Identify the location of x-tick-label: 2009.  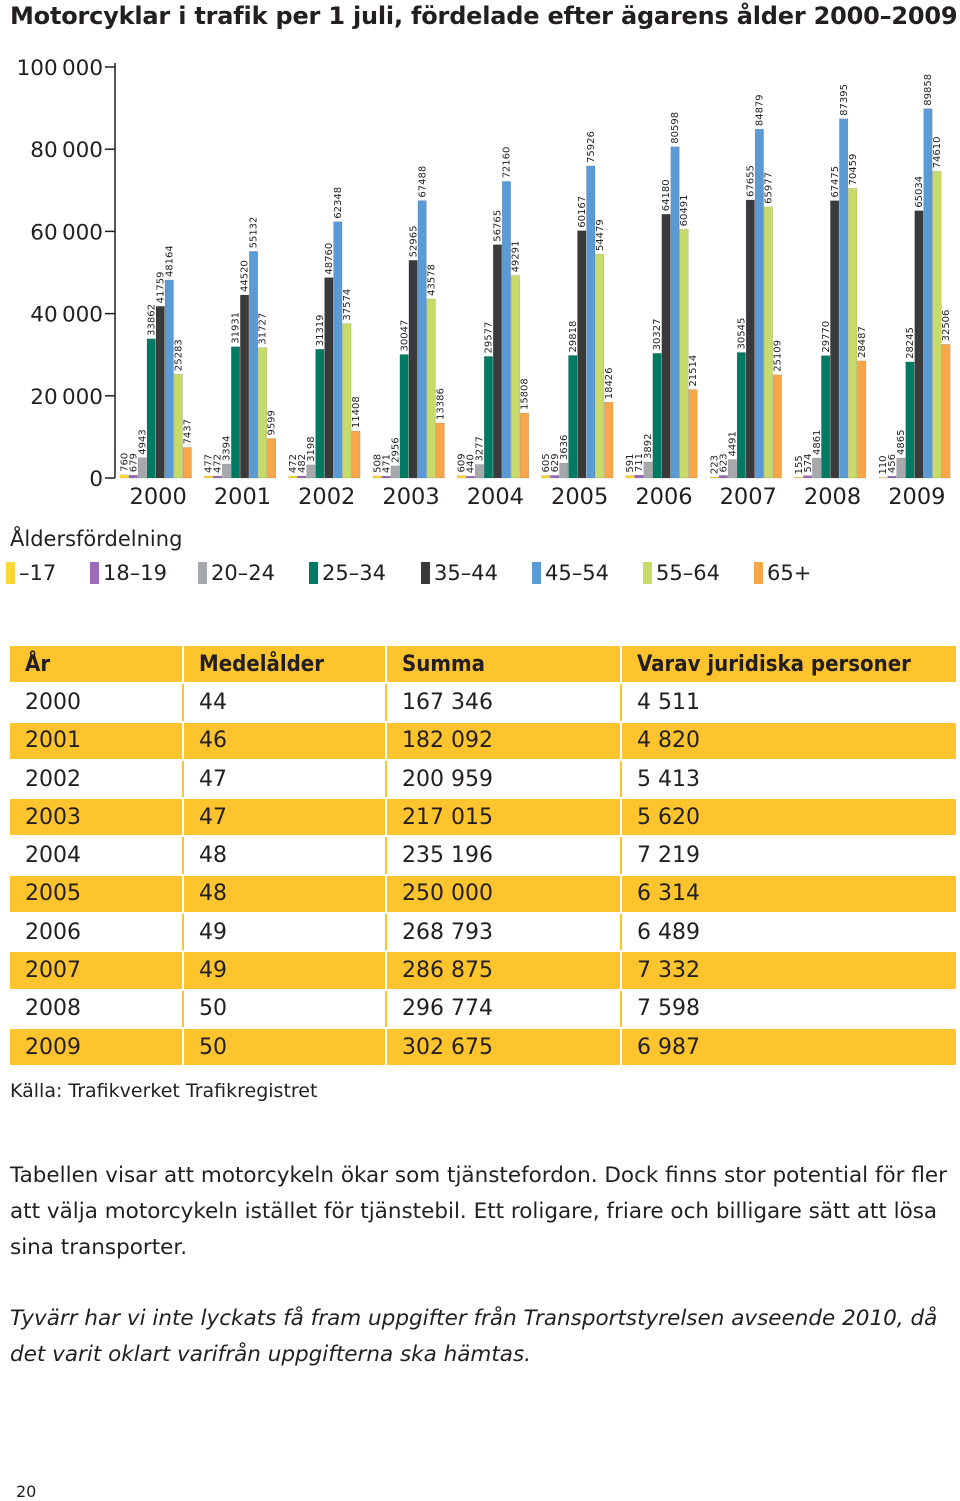
(916, 497).